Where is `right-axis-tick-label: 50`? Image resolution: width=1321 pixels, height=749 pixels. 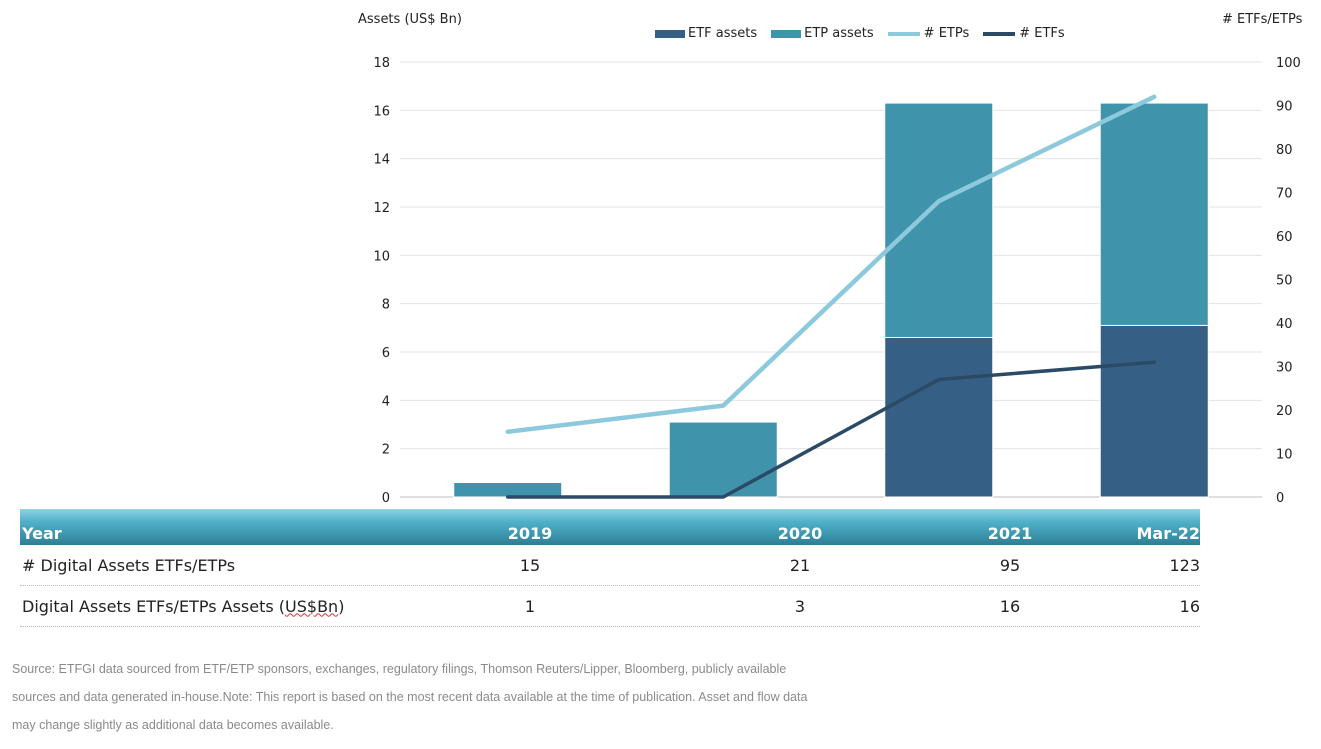 right-axis-tick-label: 50 is located at coordinates (1284, 281).